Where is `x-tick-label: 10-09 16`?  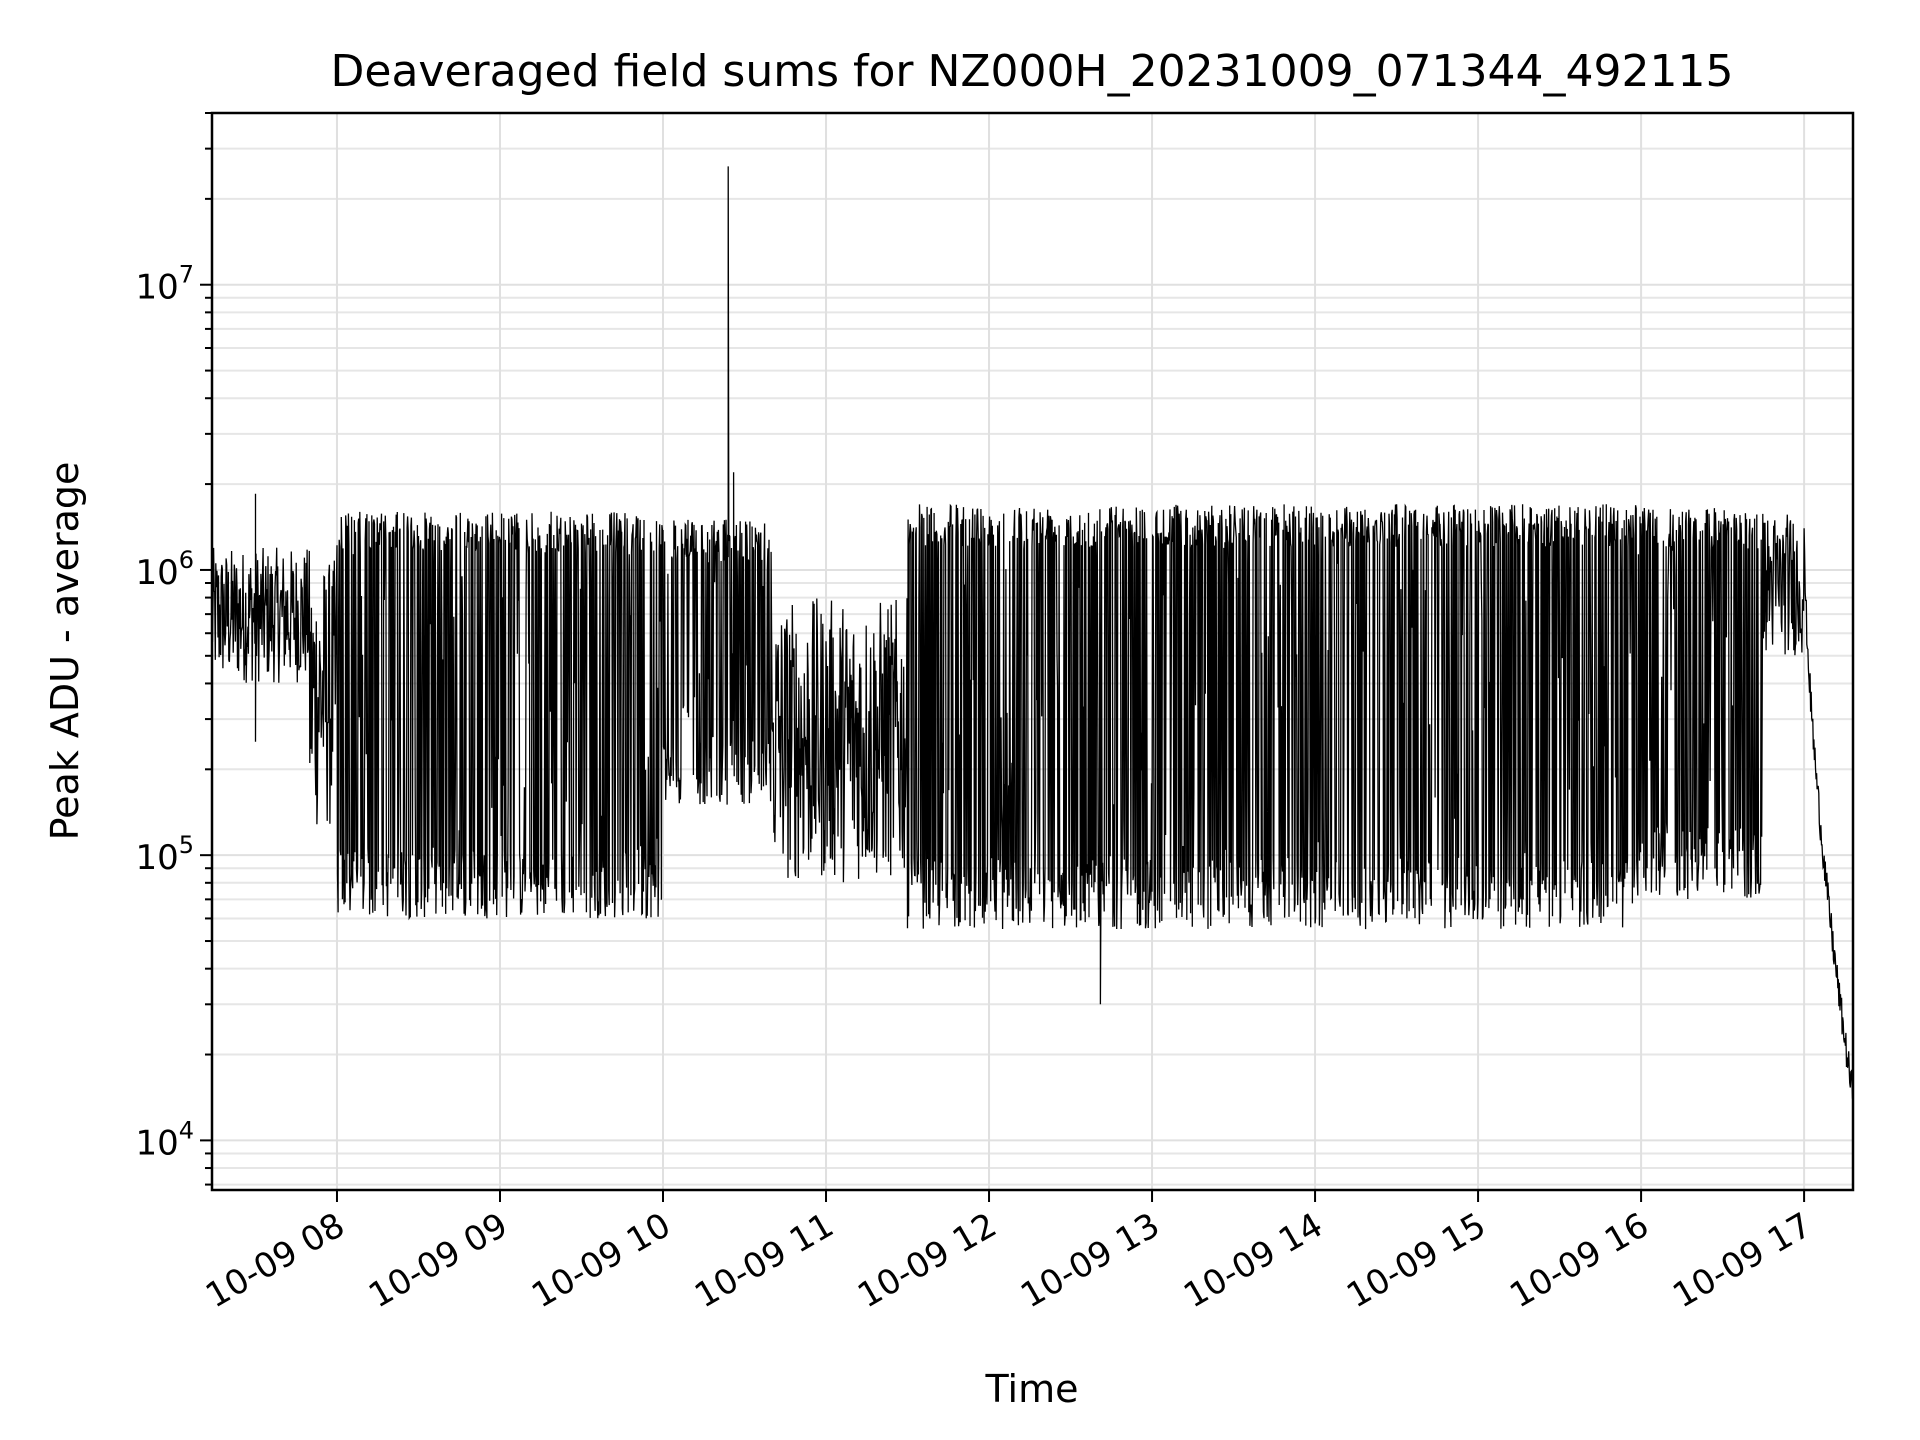
x-tick-label: 10-09 16 is located at coordinates (1579, 1260).